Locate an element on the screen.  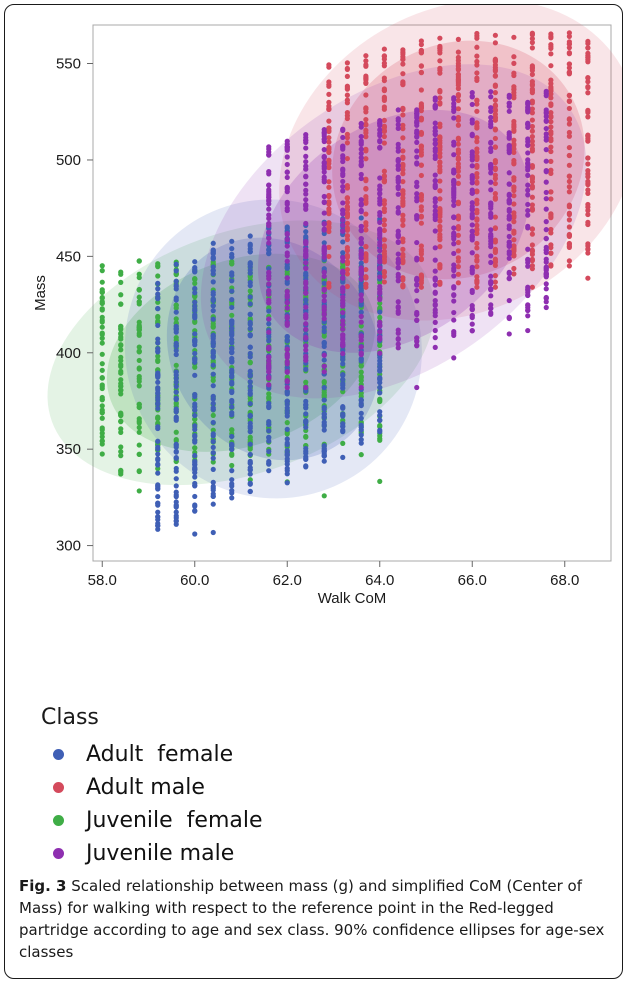
legend-marker-adult-male is located at coordinates (58, 787).